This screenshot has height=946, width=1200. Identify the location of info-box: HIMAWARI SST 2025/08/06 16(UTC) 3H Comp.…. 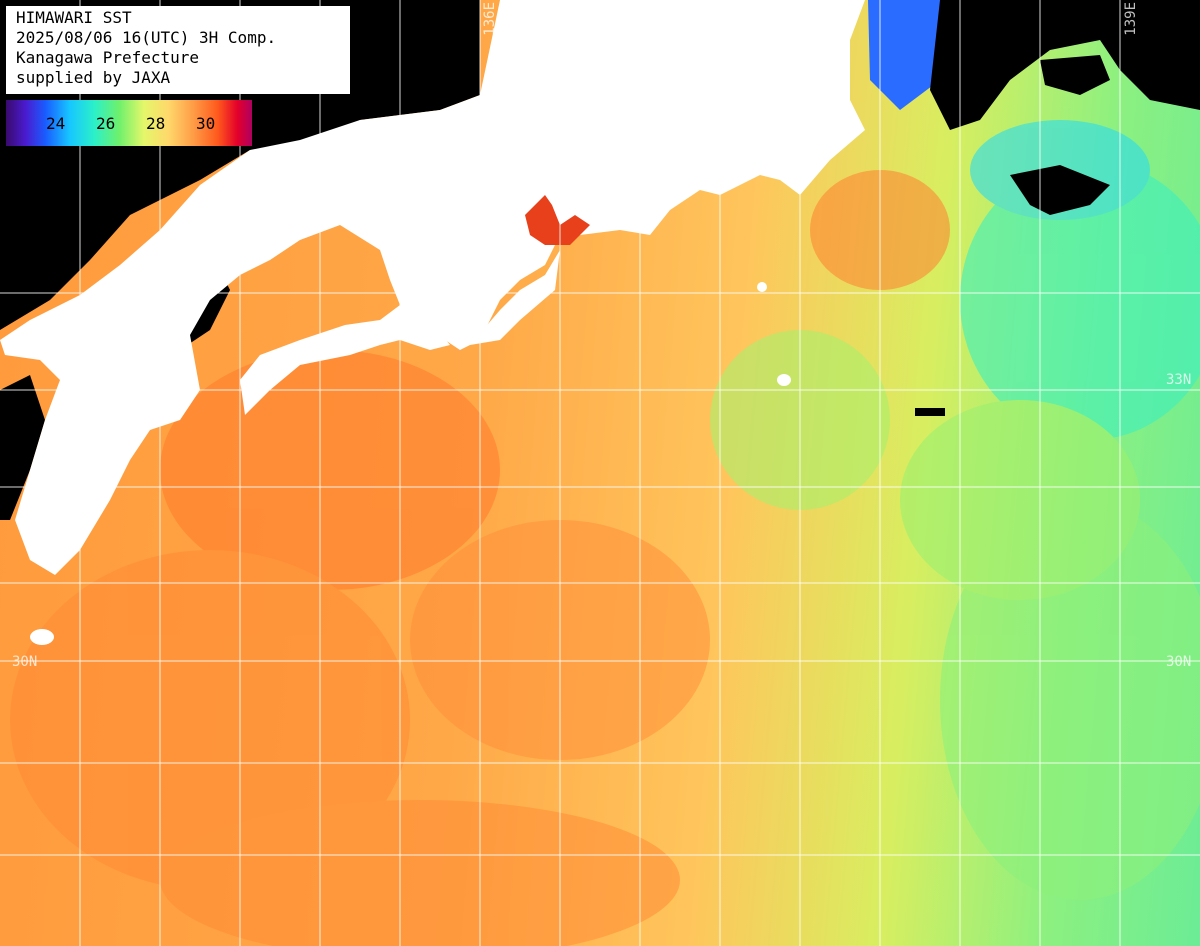
(178, 50).